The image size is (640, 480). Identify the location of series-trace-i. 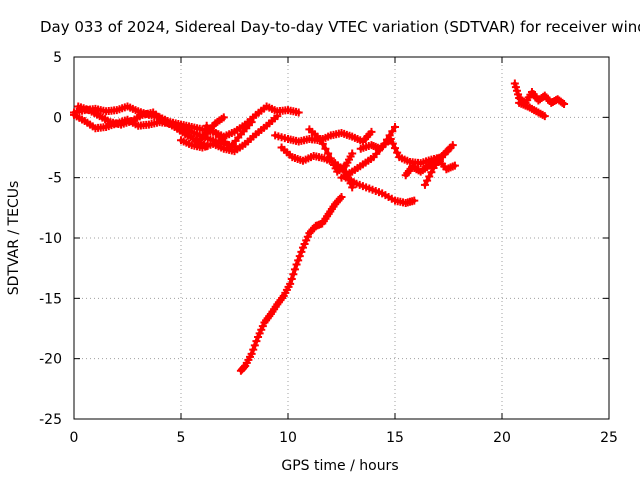
(331, 150).